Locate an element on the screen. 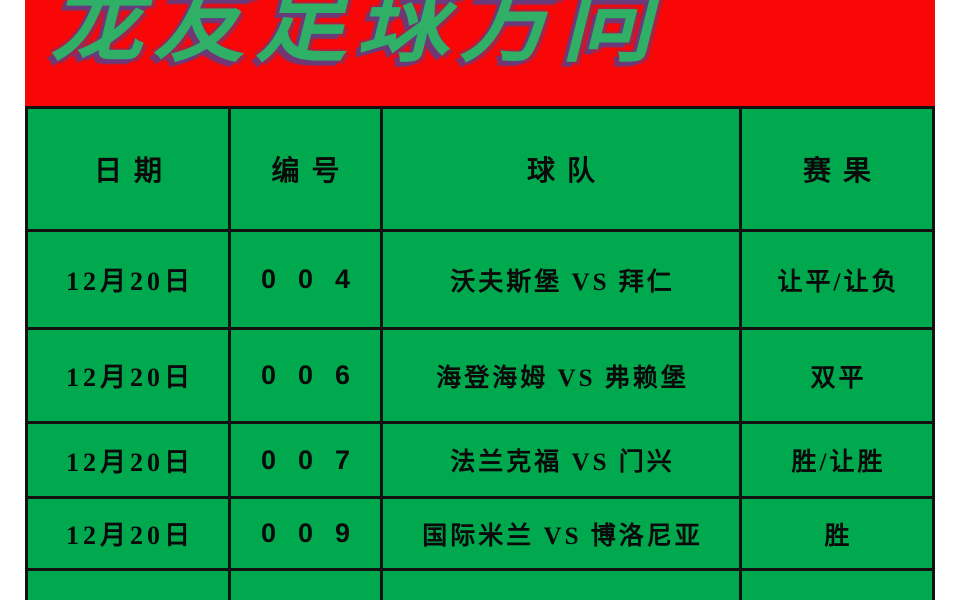 The height and width of the screenshot is (600, 960). column-header-number: 编号 is located at coordinates (305, 169).